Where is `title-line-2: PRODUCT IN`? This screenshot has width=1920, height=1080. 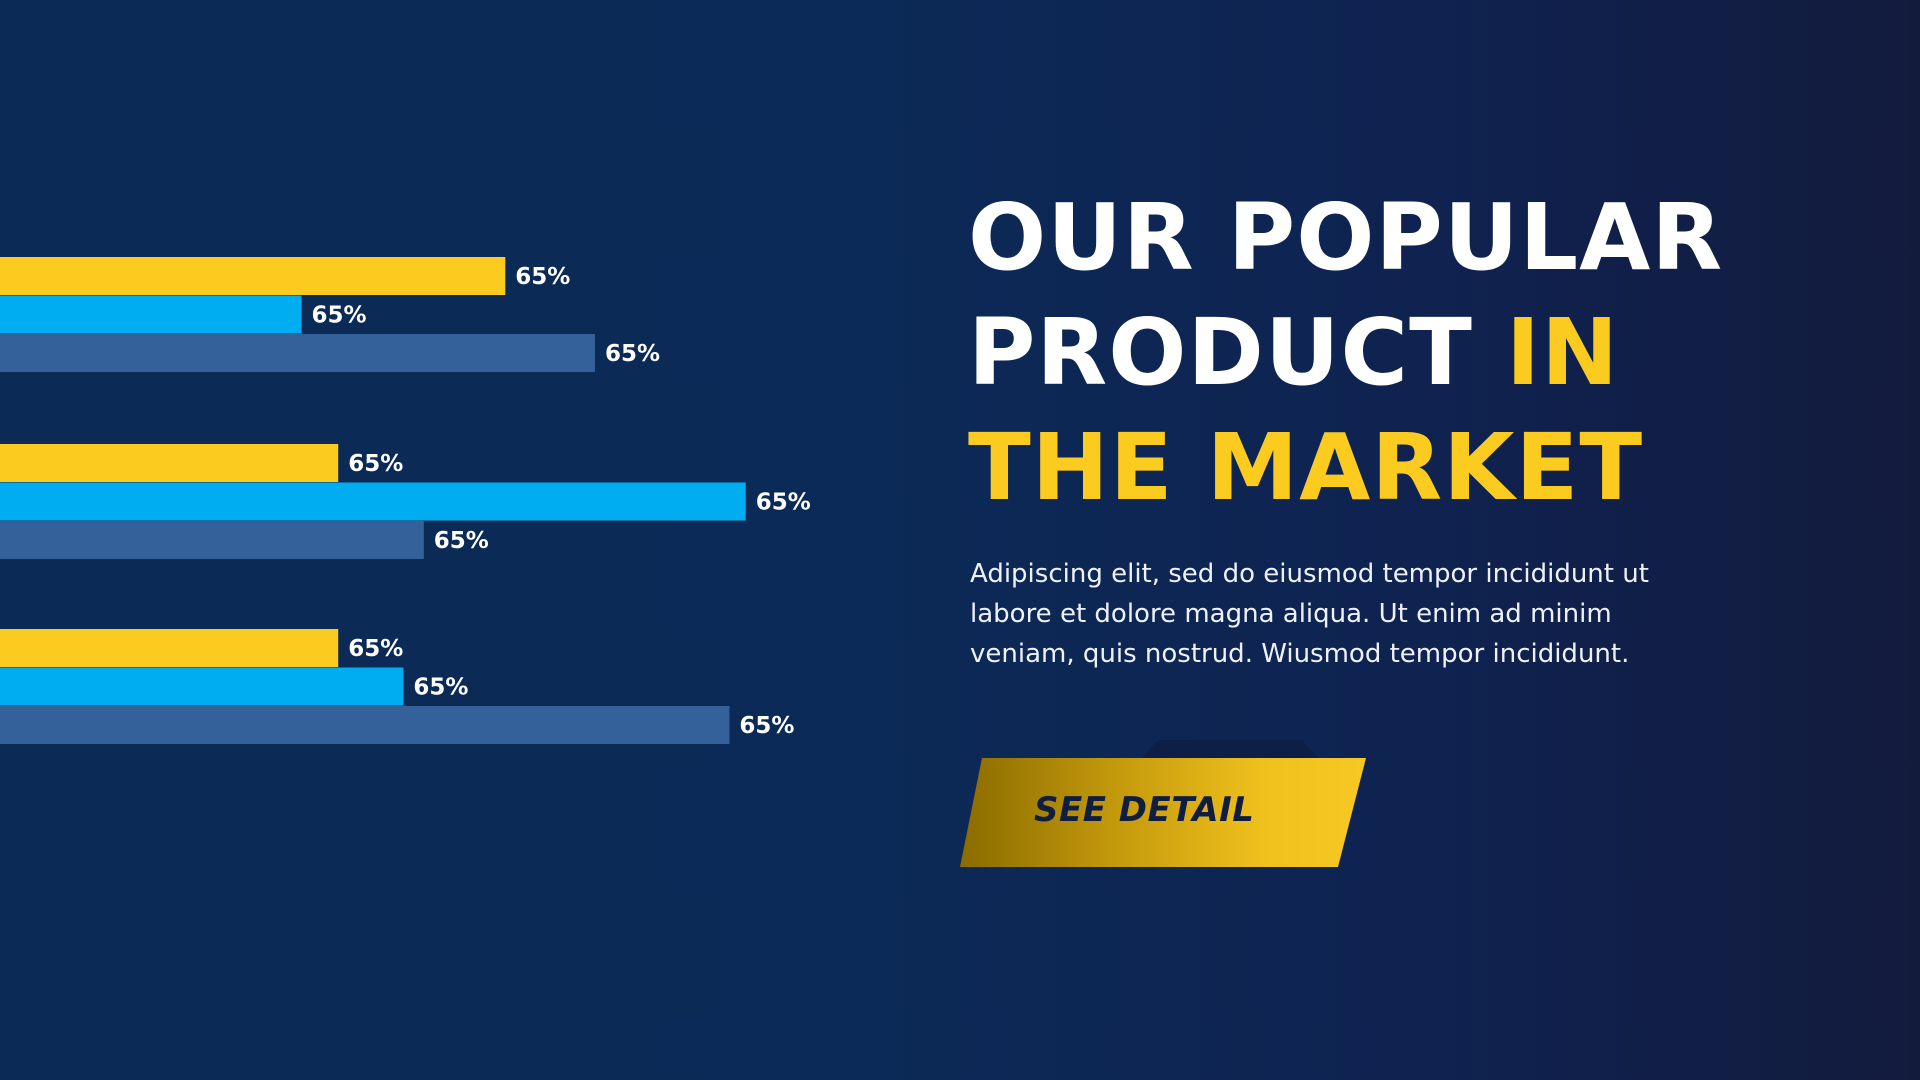
title-line-2: PRODUCT IN is located at coordinates (1378, 352).